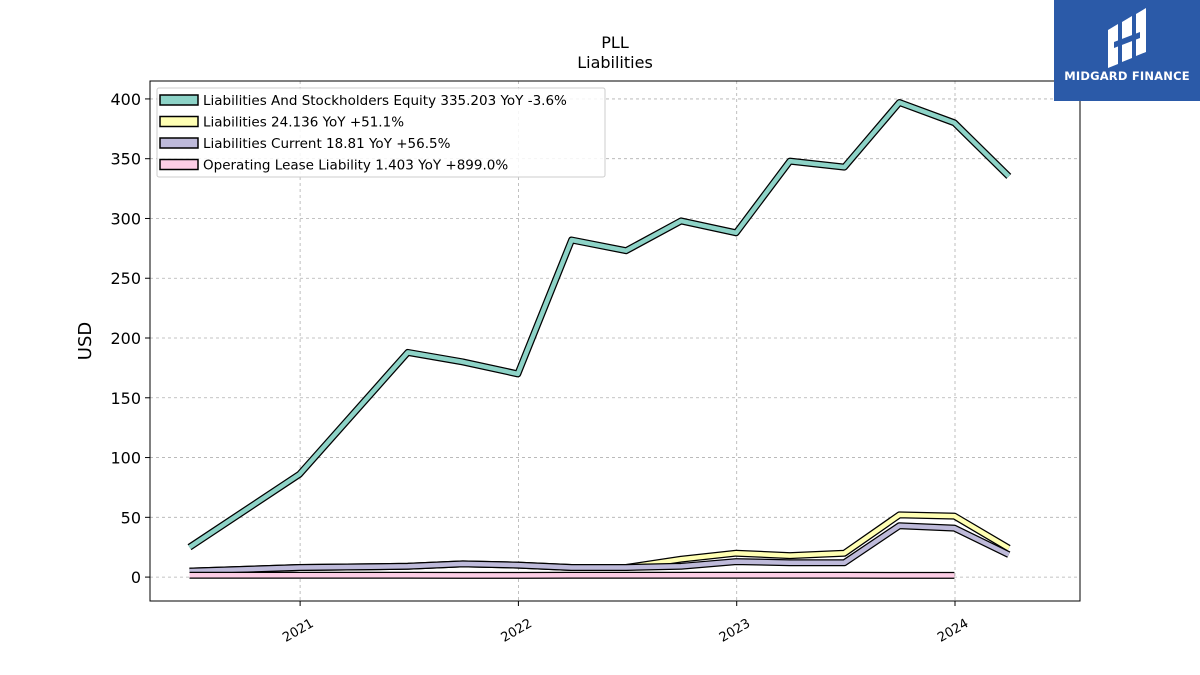 The width and height of the screenshot is (1200, 675). What do you see at coordinates (517, 631) in the screenshot?
I see `x-tick-label: 2022` at bounding box center [517, 631].